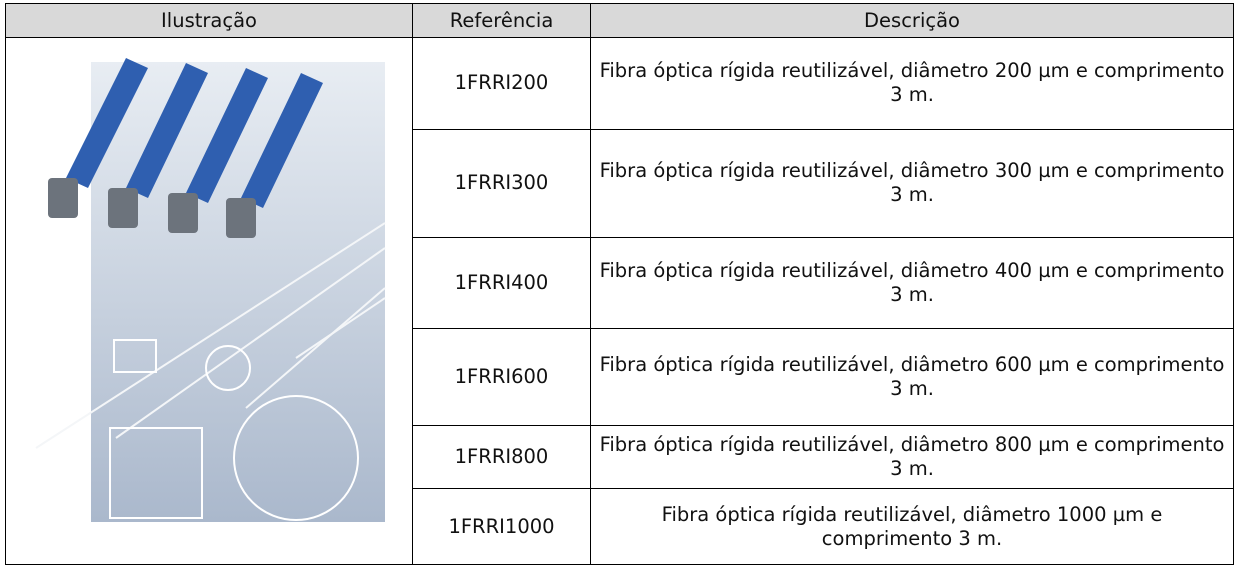 This screenshot has width=1237, height=565. Describe the element at coordinates (209, 20) in the screenshot. I see `header-cell: Ilustração` at that location.